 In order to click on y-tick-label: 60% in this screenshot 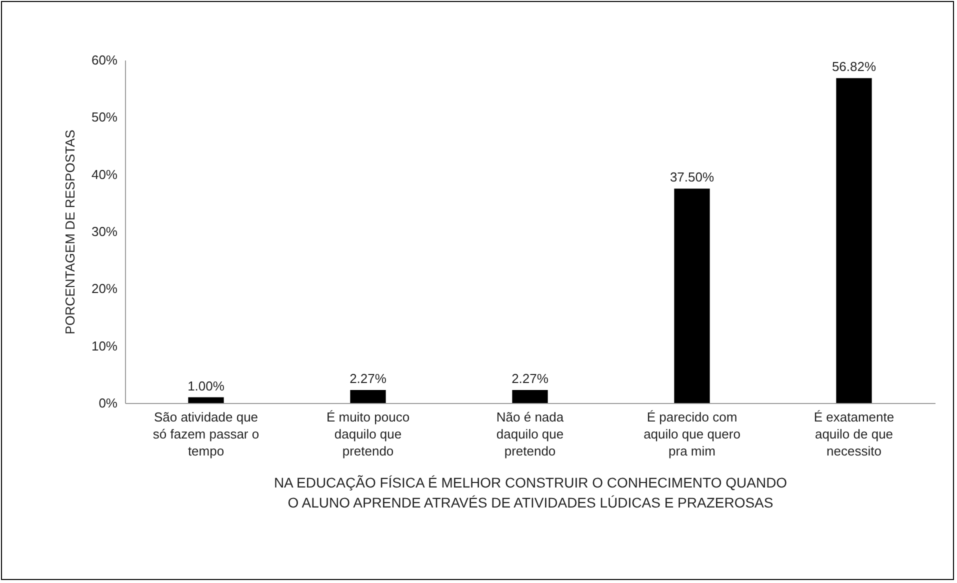, I will do `click(104, 60)`.